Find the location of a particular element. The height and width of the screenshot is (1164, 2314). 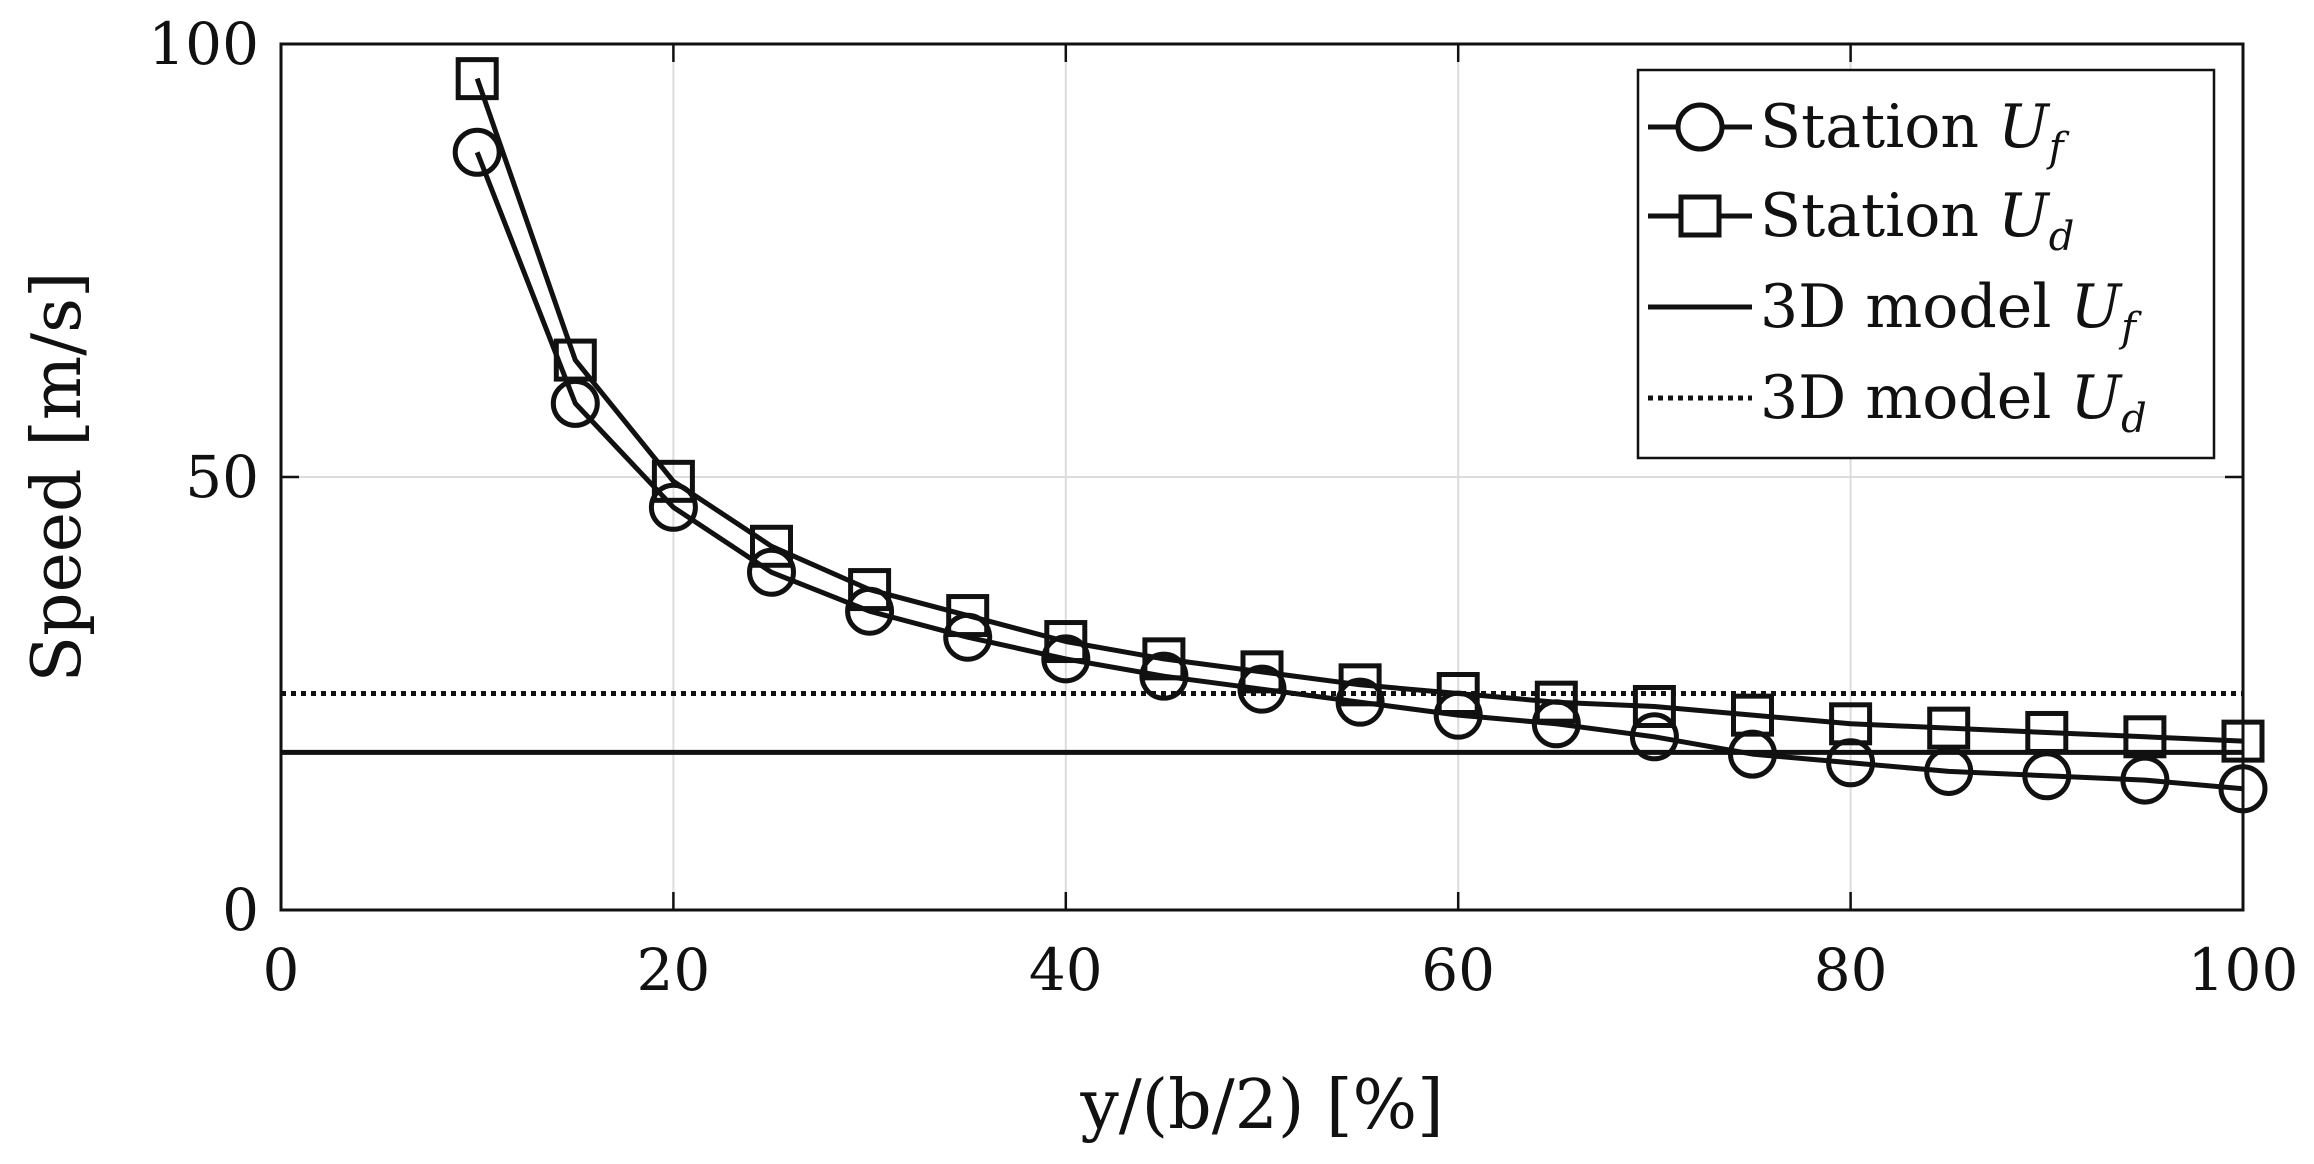

x-tick-label: 100 is located at coordinates (2243, 970).